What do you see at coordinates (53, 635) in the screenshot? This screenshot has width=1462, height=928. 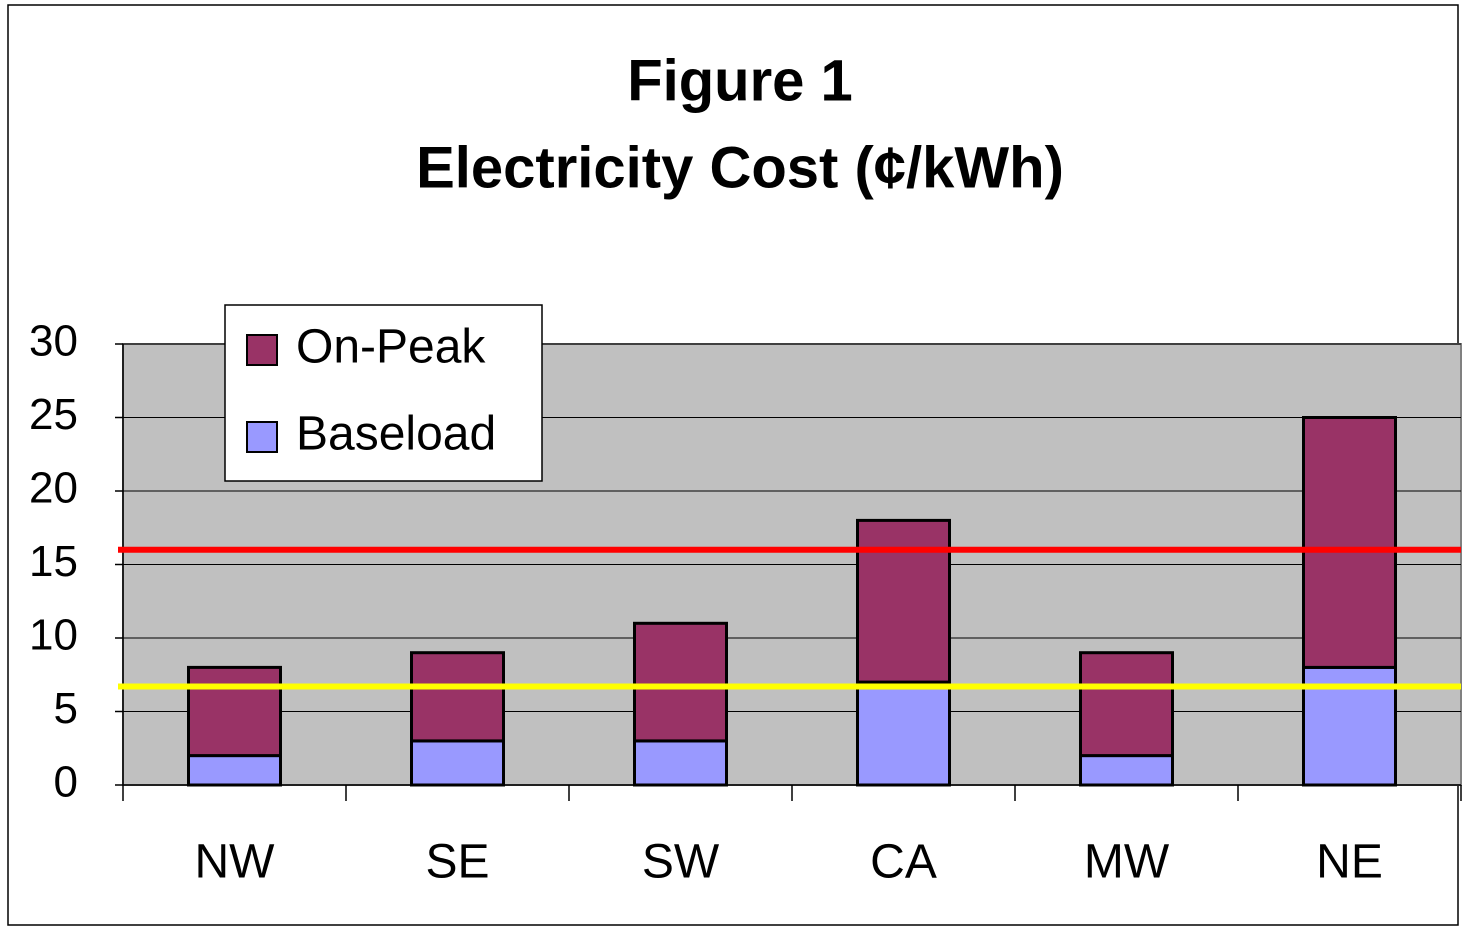 I see `y-tick-label: 10` at bounding box center [53, 635].